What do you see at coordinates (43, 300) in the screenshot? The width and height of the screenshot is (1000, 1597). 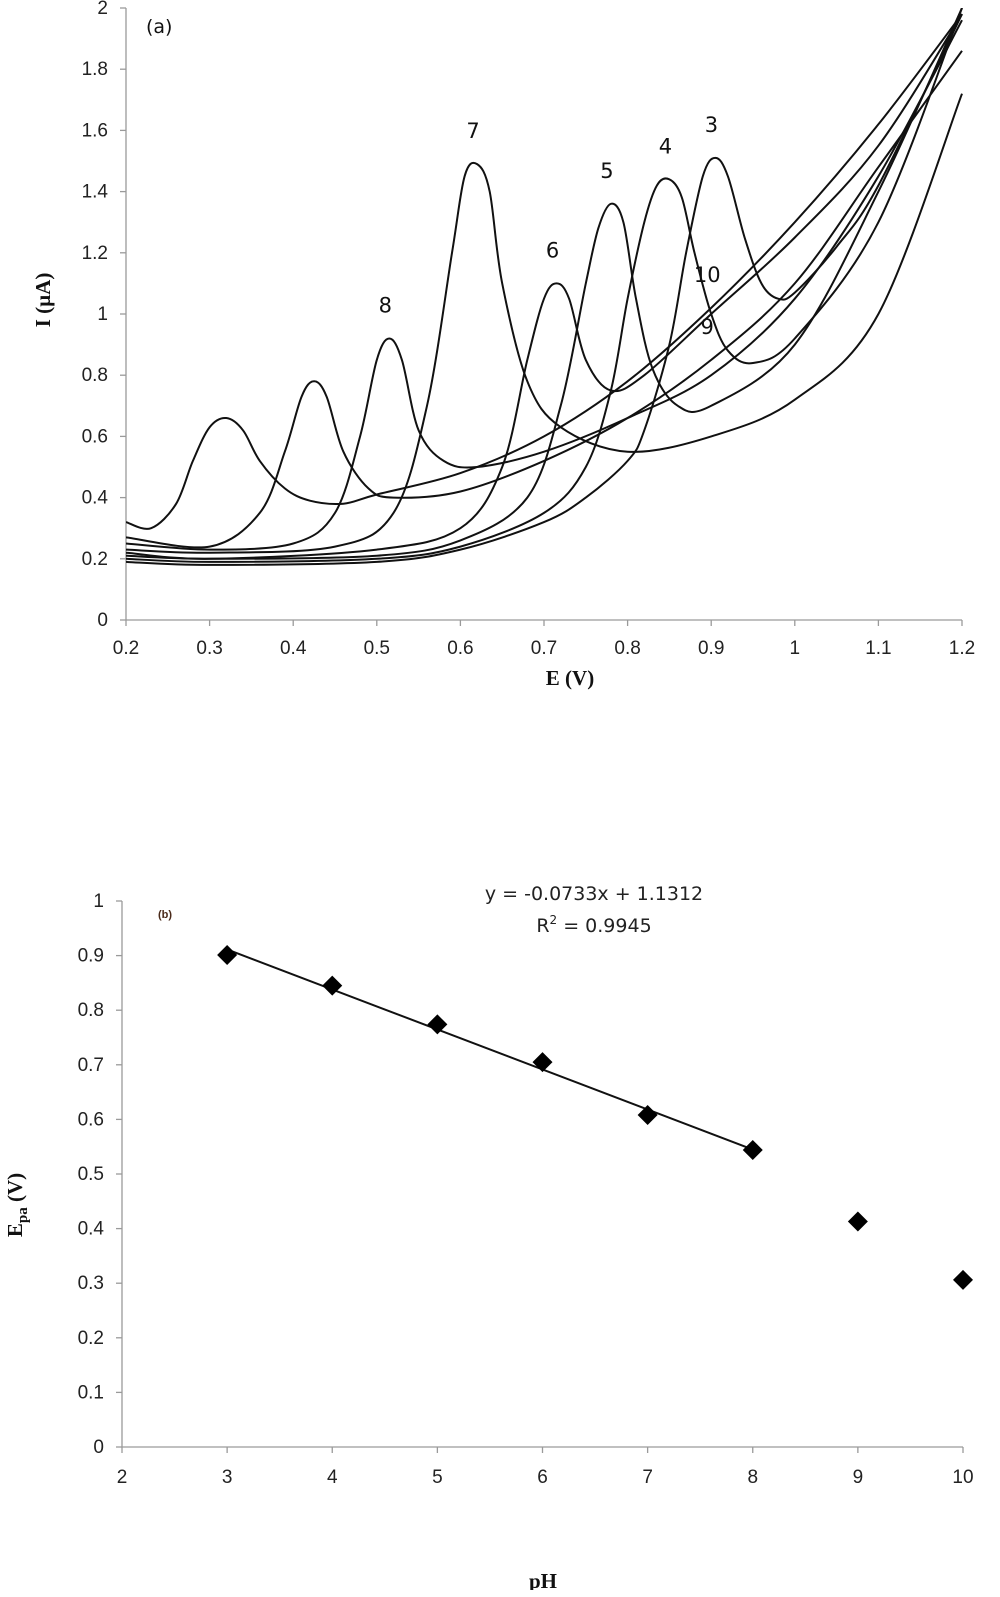 I see `chart-a-y-axis-title: I (µA)` at bounding box center [43, 300].